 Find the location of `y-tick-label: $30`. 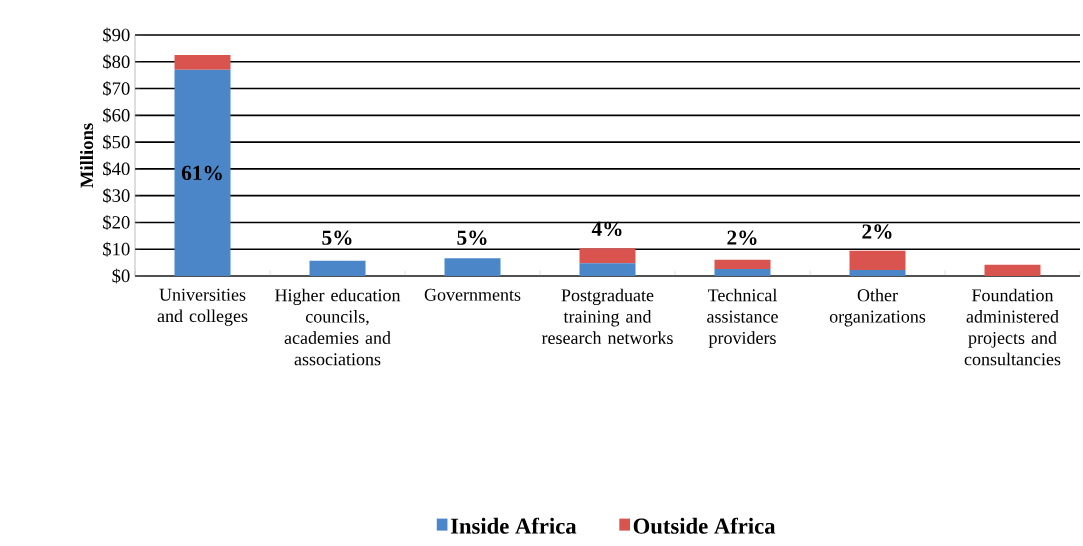

y-tick-label: $30 is located at coordinates (116, 196).